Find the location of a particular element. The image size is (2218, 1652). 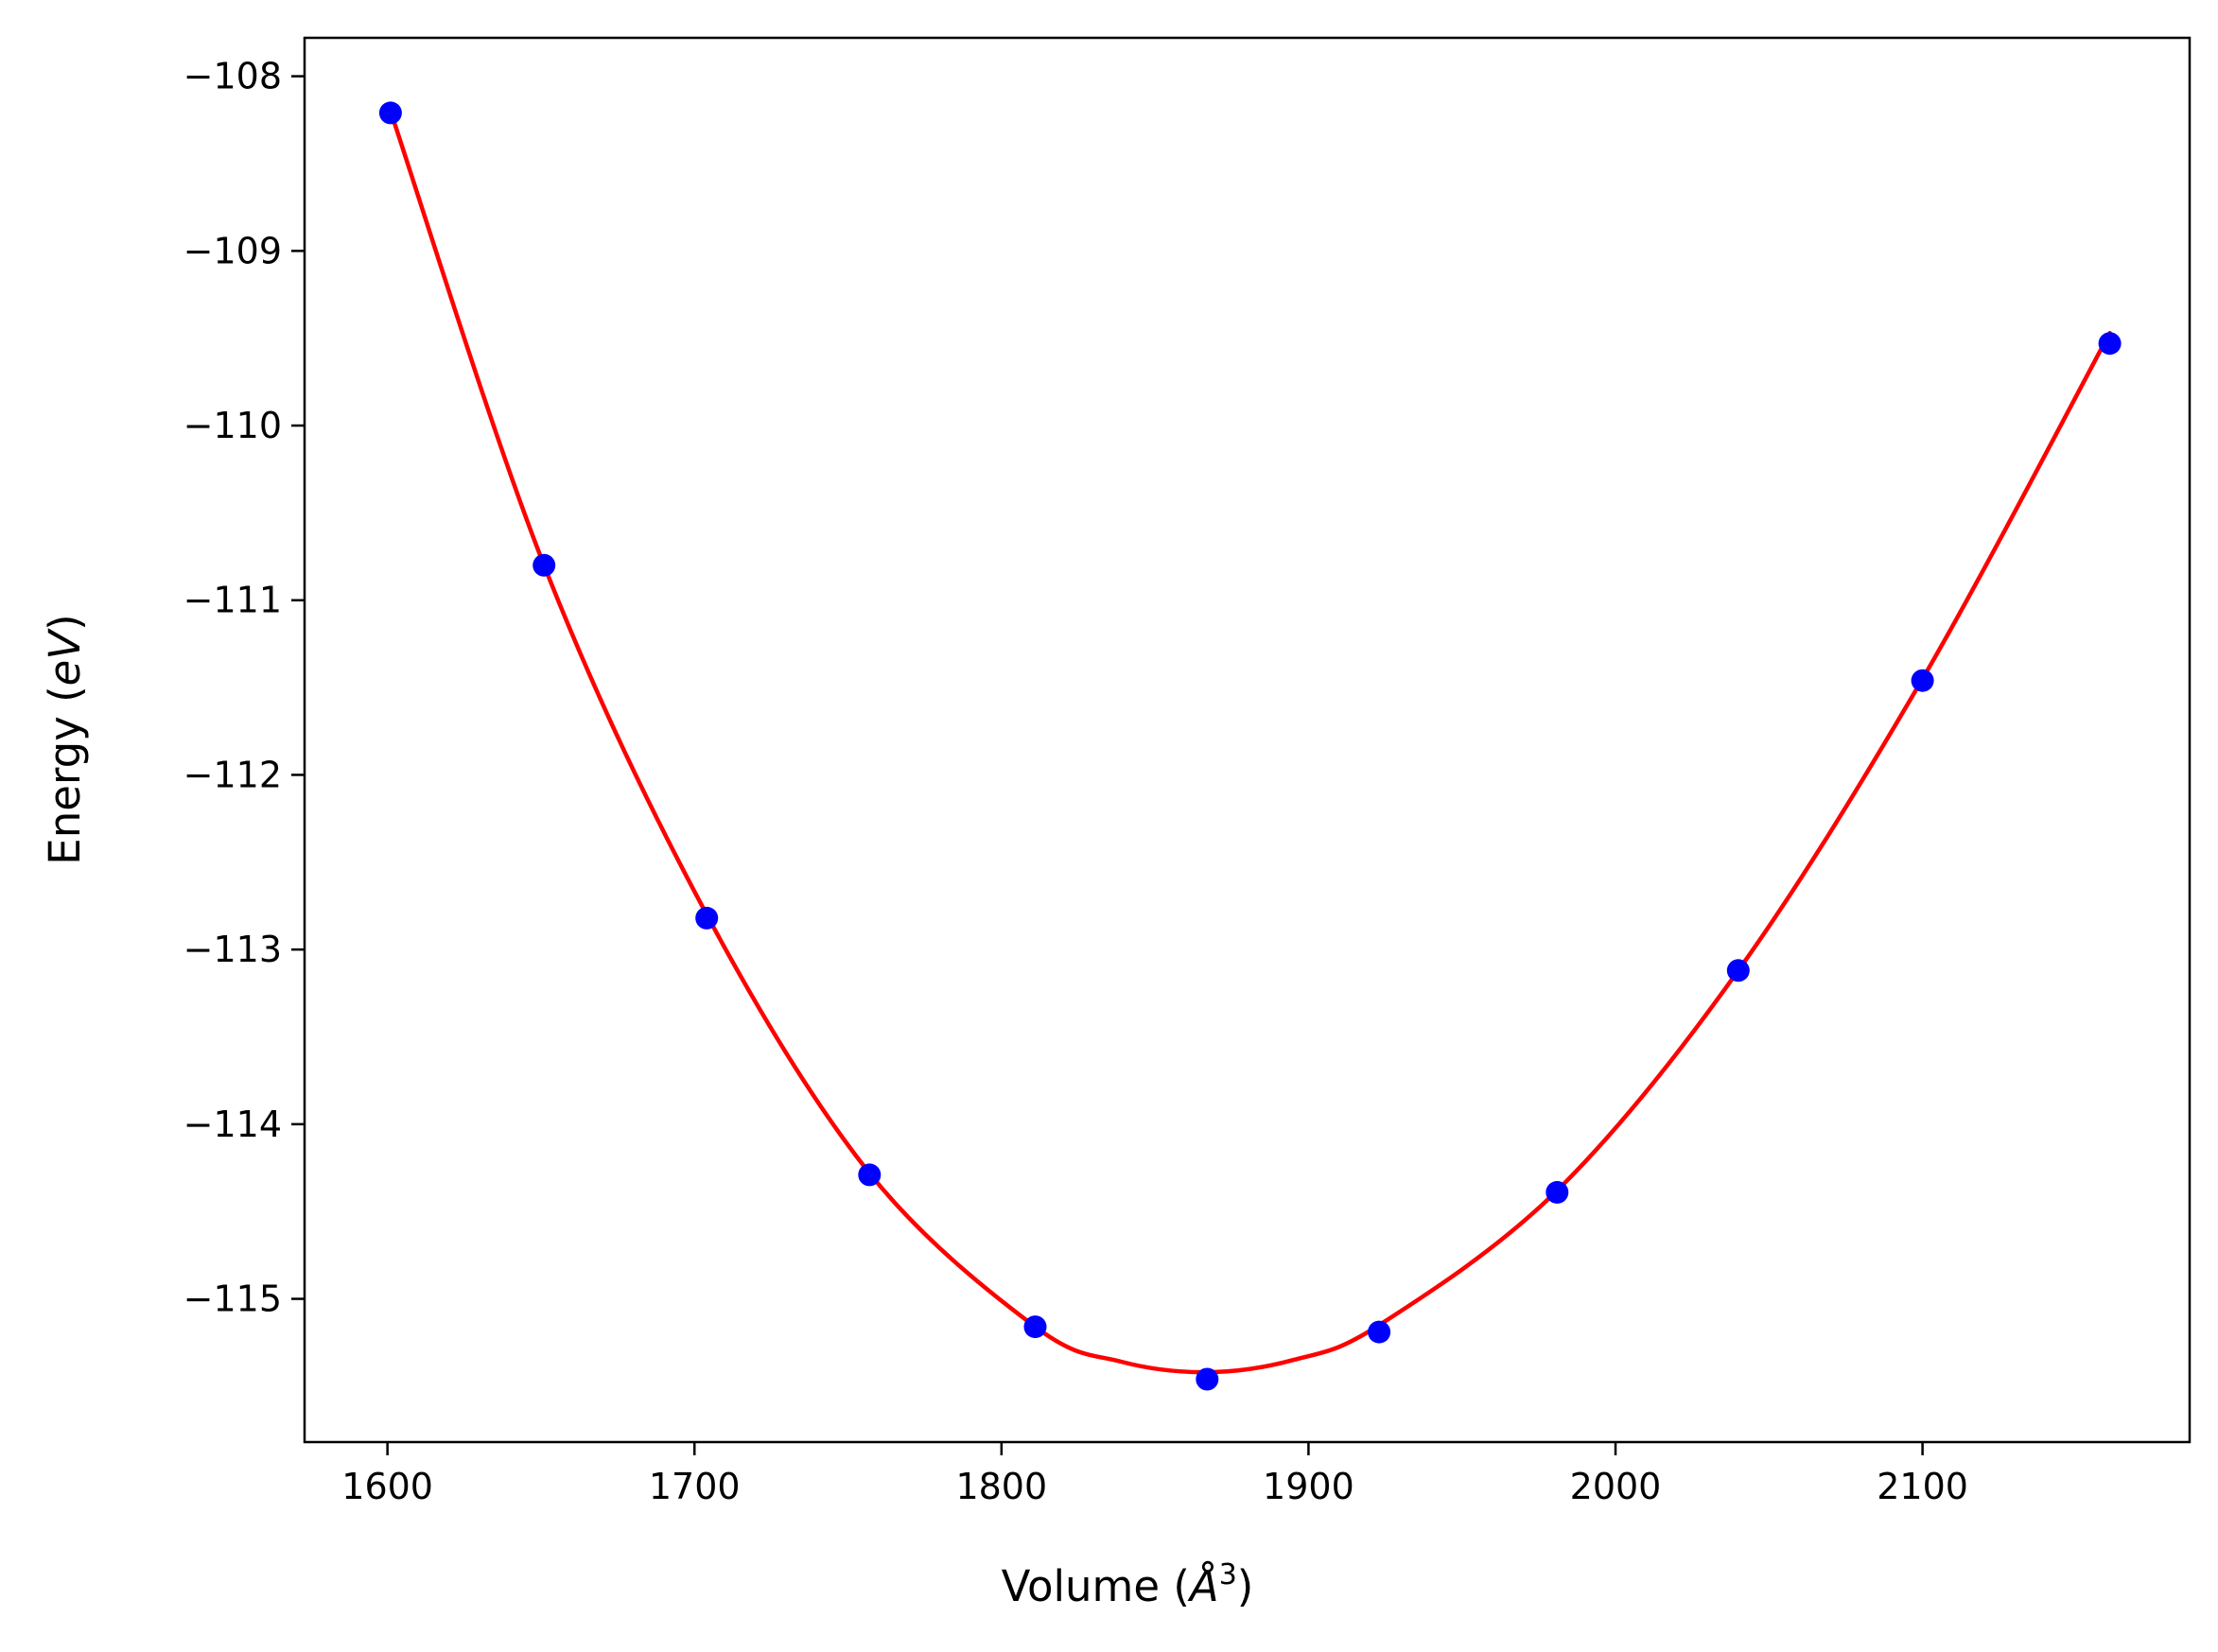

y-tick-label: −111 is located at coordinates (232, 601).